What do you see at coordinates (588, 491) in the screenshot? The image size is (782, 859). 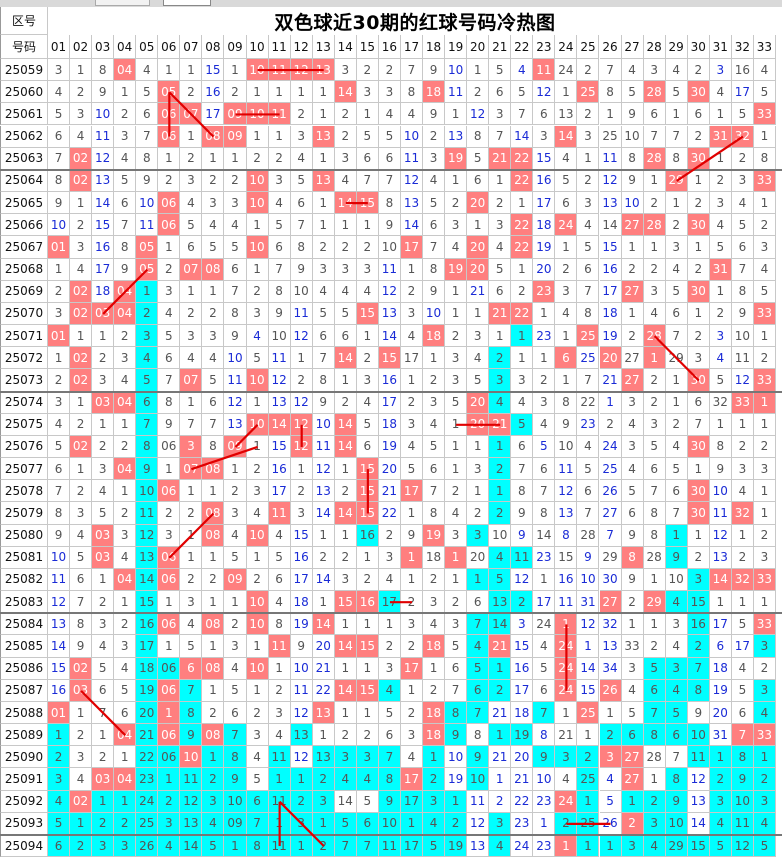 I see `heat-cell: 6` at bounding box center [588, 491].